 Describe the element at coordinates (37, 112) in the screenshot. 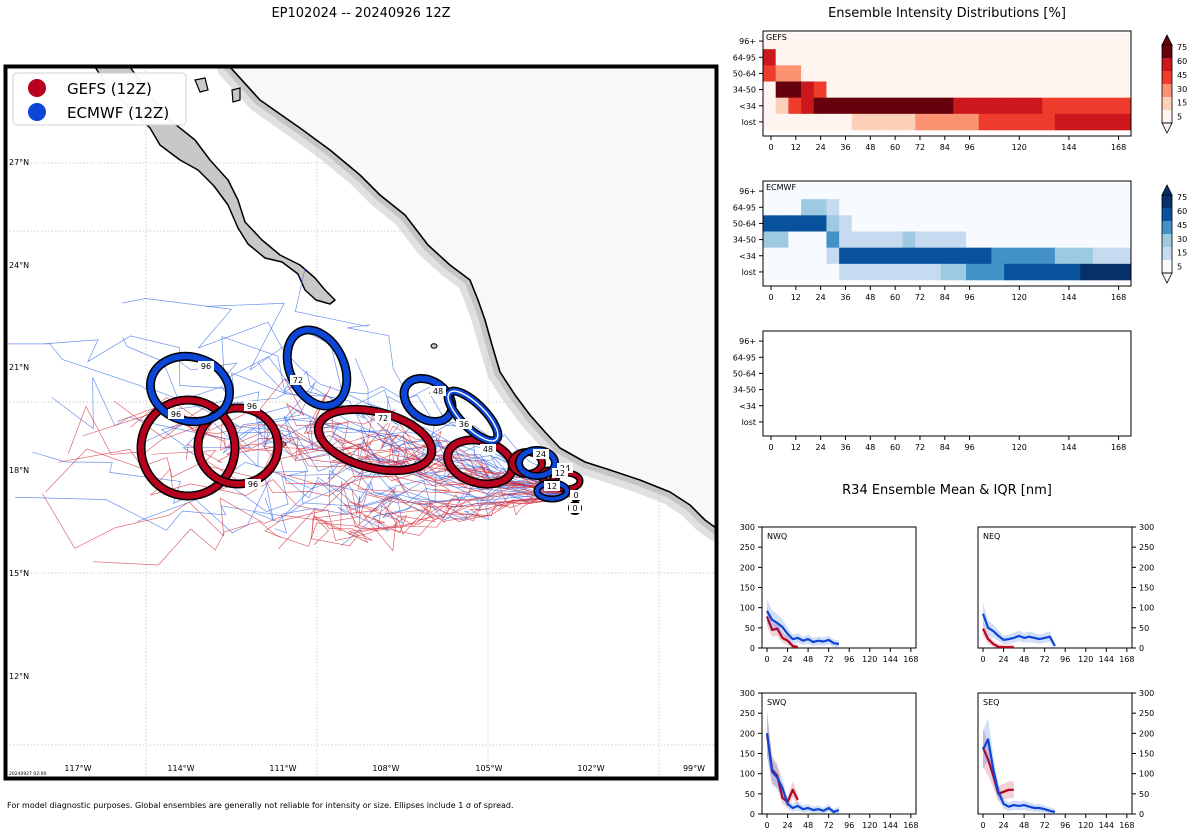

I see `legend-marker-ecmwf` at that location.